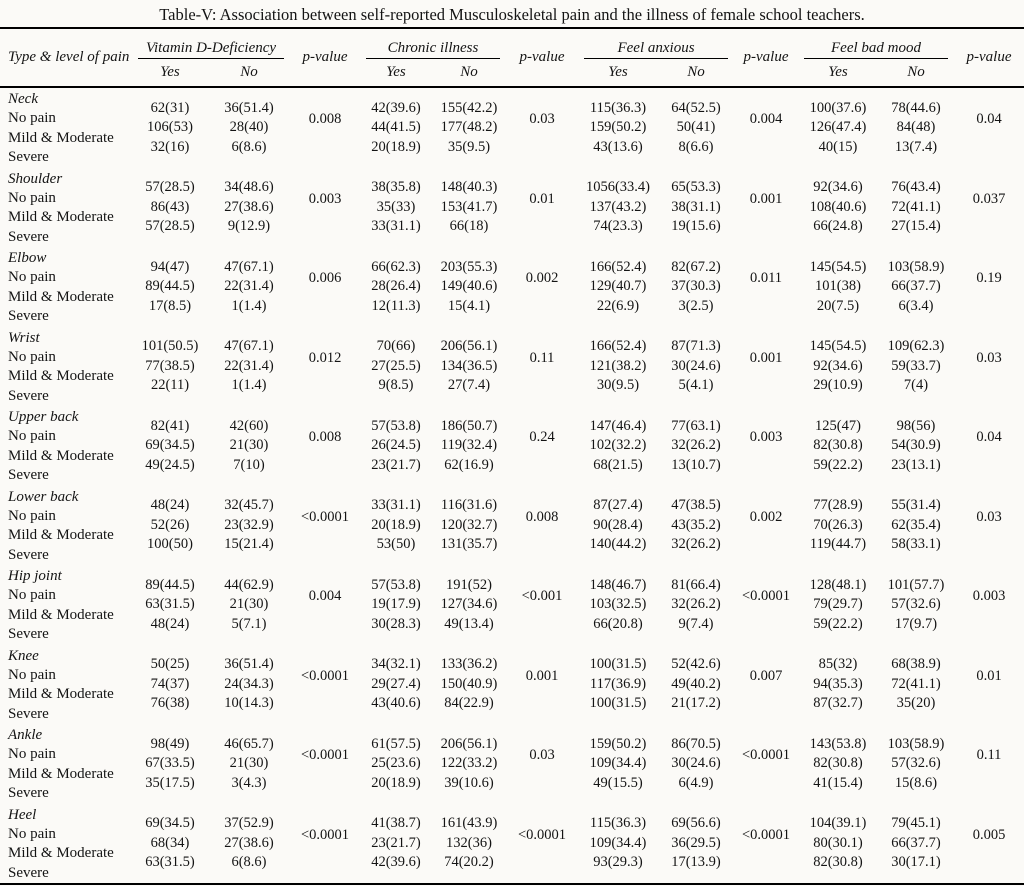 Image resolution: width=1024 pixels, height=886 pixels. Describe the element at coordinates (396, 385) in the screenshot. I see `count-value: 9(8.5)` at that location.